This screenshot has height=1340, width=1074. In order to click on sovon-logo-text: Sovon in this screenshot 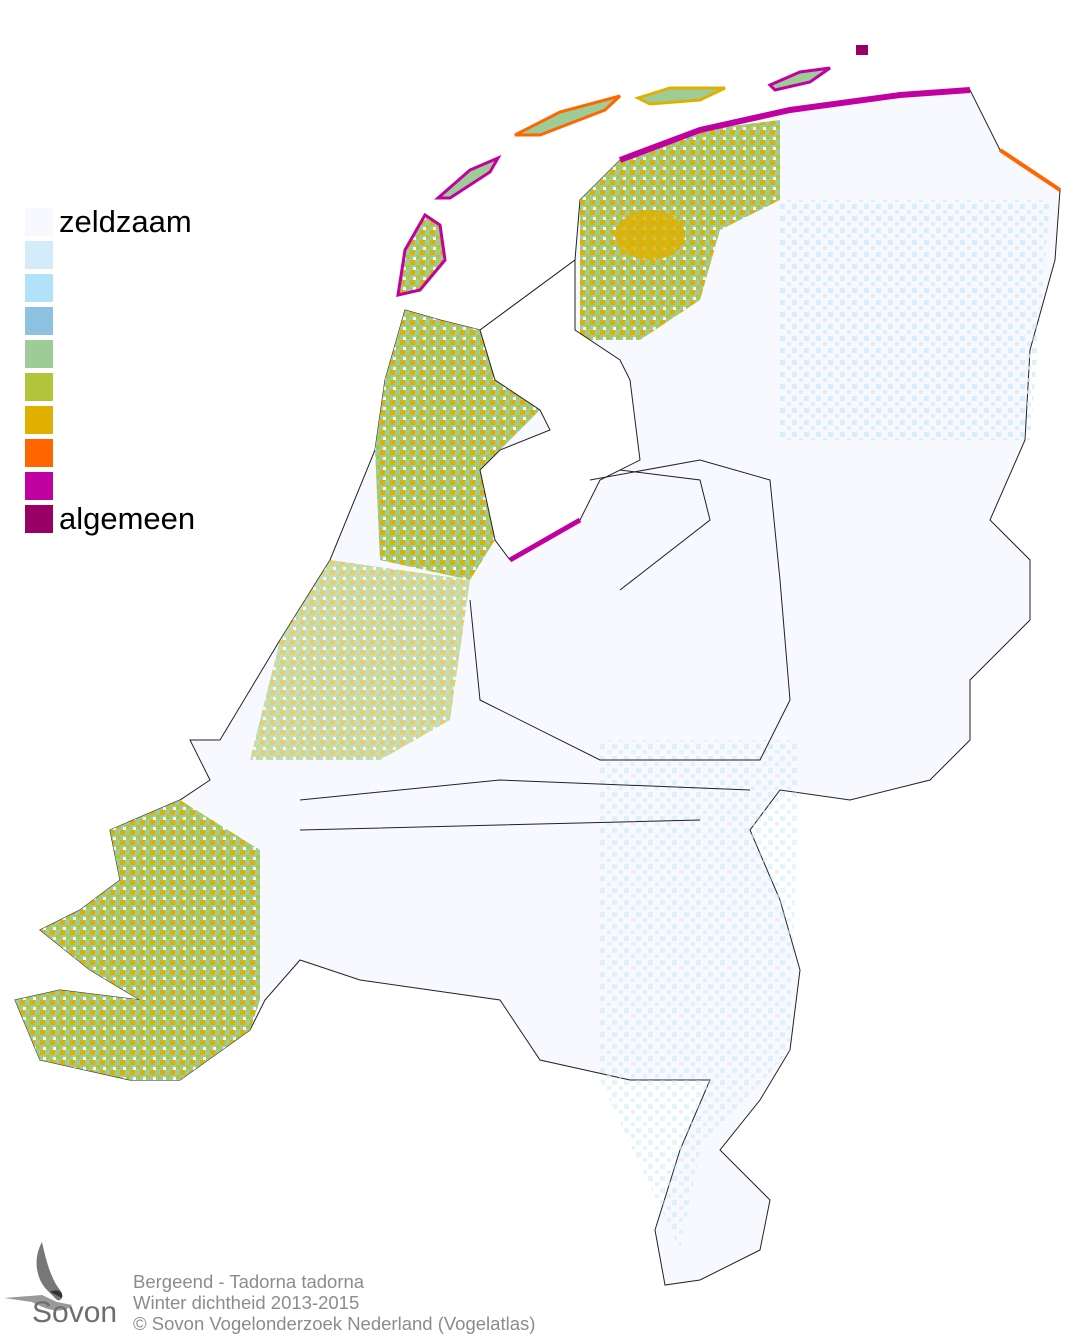, I will do `click(75, 1312)`.